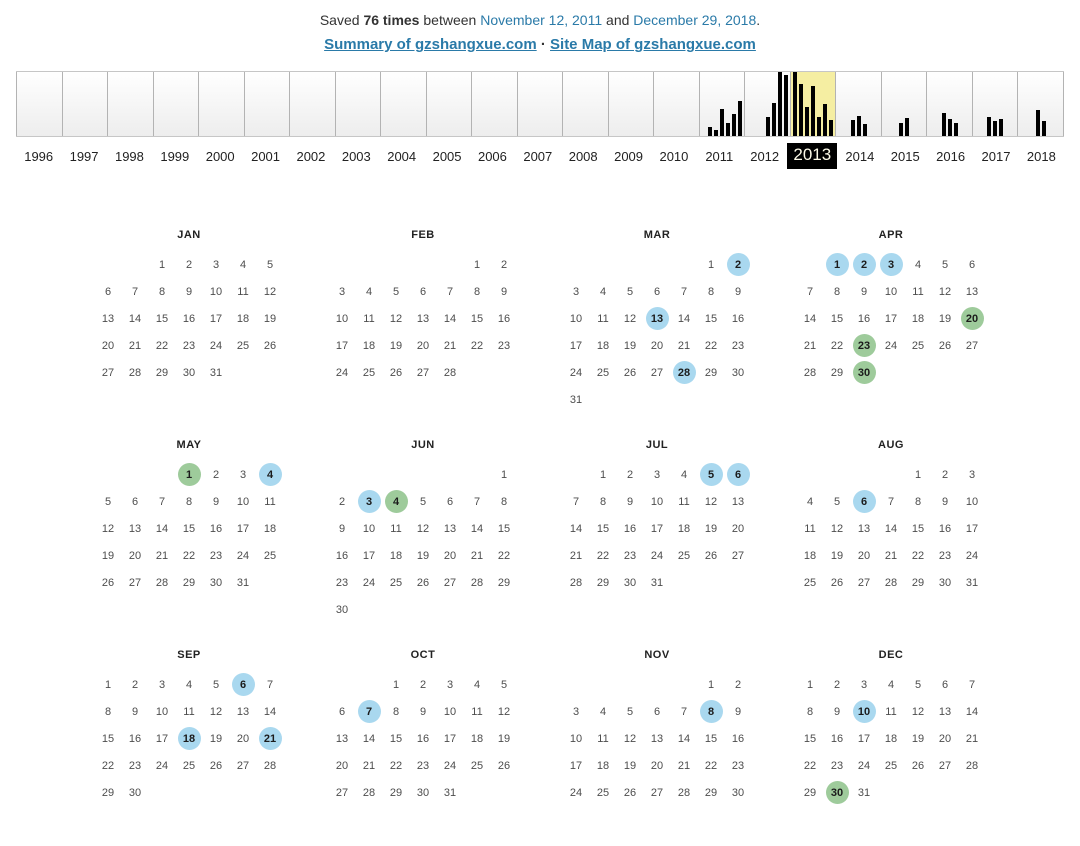  Describe the element at coordinates (448, 104) in the screenshot. I see `timeline-year-cell-2005` at that location.